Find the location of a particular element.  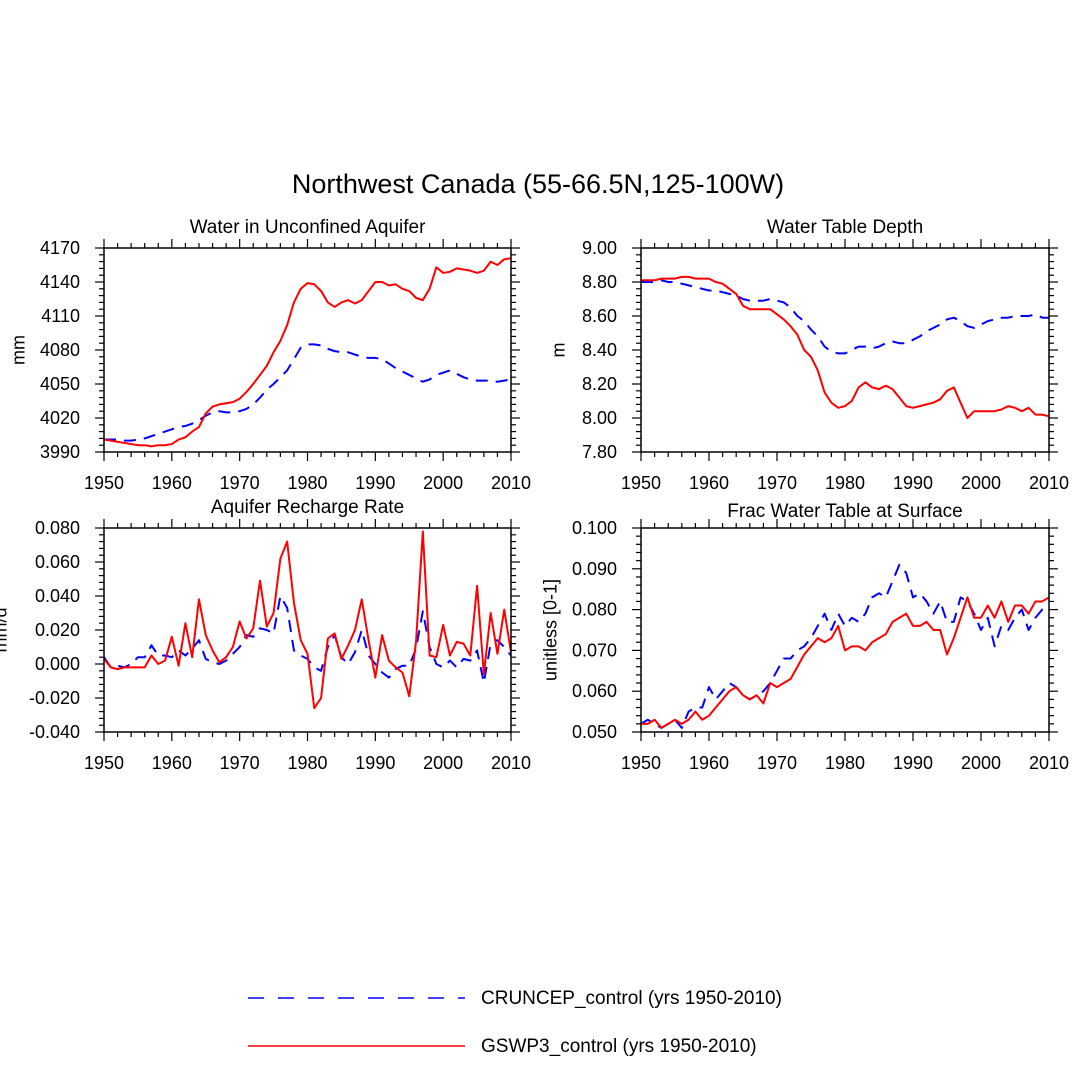

y-axis-label: mm is located at coordinates (18, 350).